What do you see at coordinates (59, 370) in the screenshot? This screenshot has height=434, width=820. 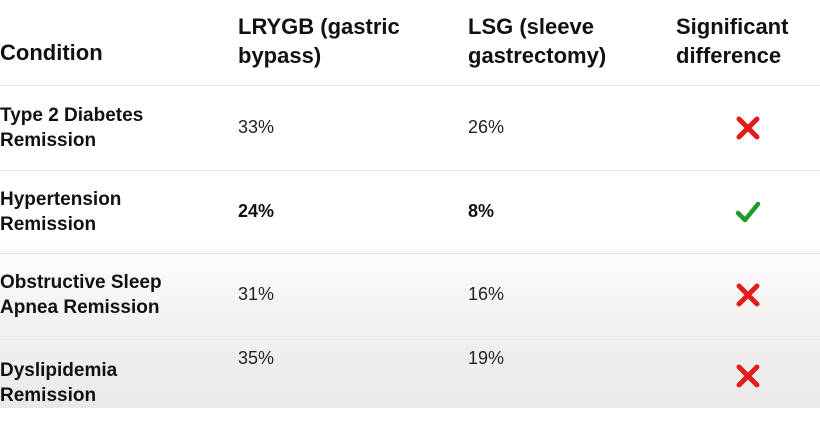 I see `condition-line1: Dyslipidemia` at bounding box center [59, 370].